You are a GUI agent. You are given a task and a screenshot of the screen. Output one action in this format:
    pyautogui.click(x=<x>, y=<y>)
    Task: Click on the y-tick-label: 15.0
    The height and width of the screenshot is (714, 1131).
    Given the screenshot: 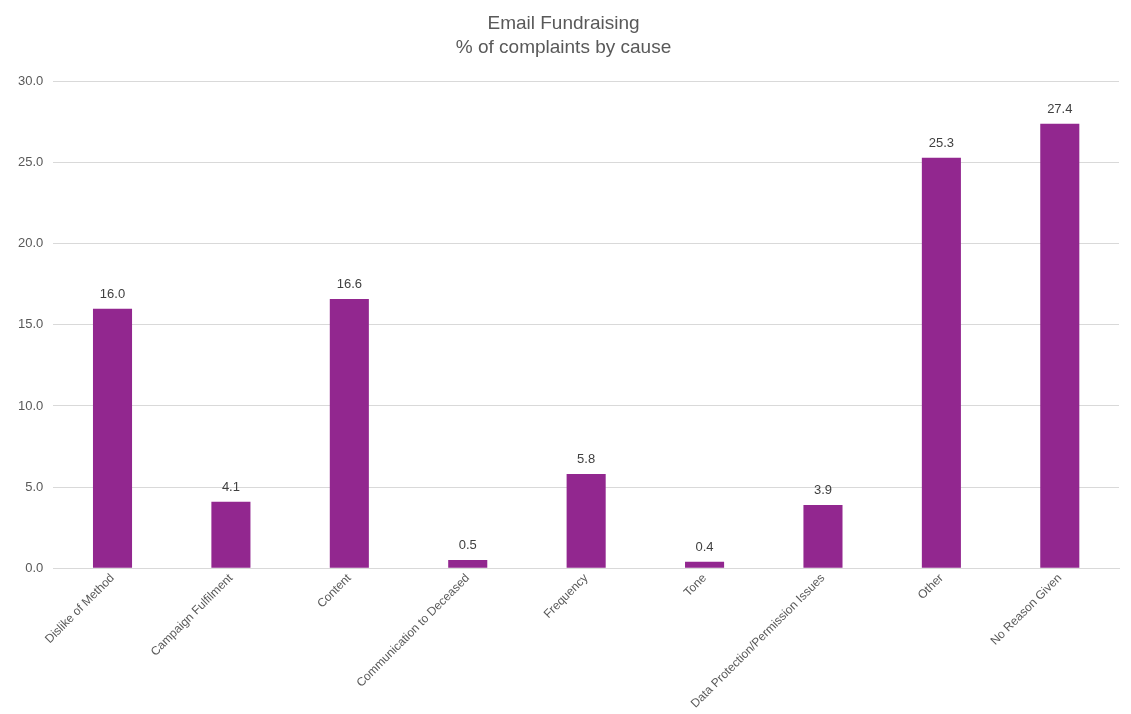 What is the action you would take?
    pyautogui.click(x=30, y=324)
    